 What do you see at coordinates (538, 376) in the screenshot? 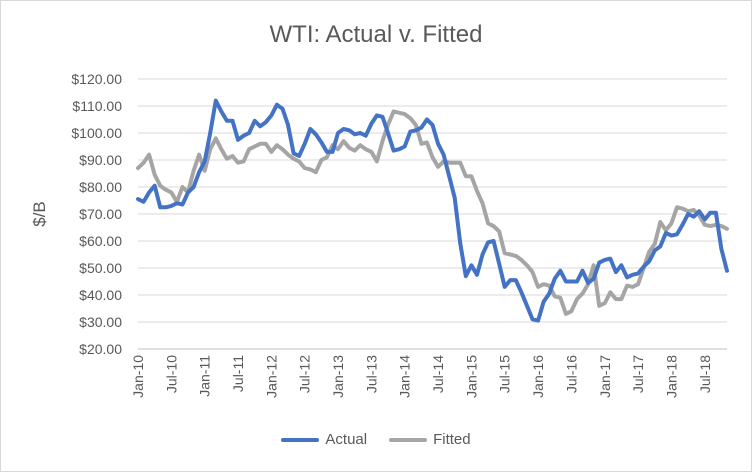
I see `x-tick-label: Jan-16` at bounding box center [538, 376].